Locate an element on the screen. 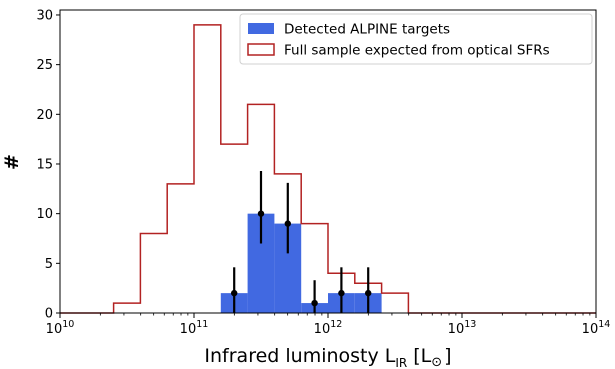 The image size is (615, 369). x-tick-label-3: 1013 is located at coordinates (462, 328).